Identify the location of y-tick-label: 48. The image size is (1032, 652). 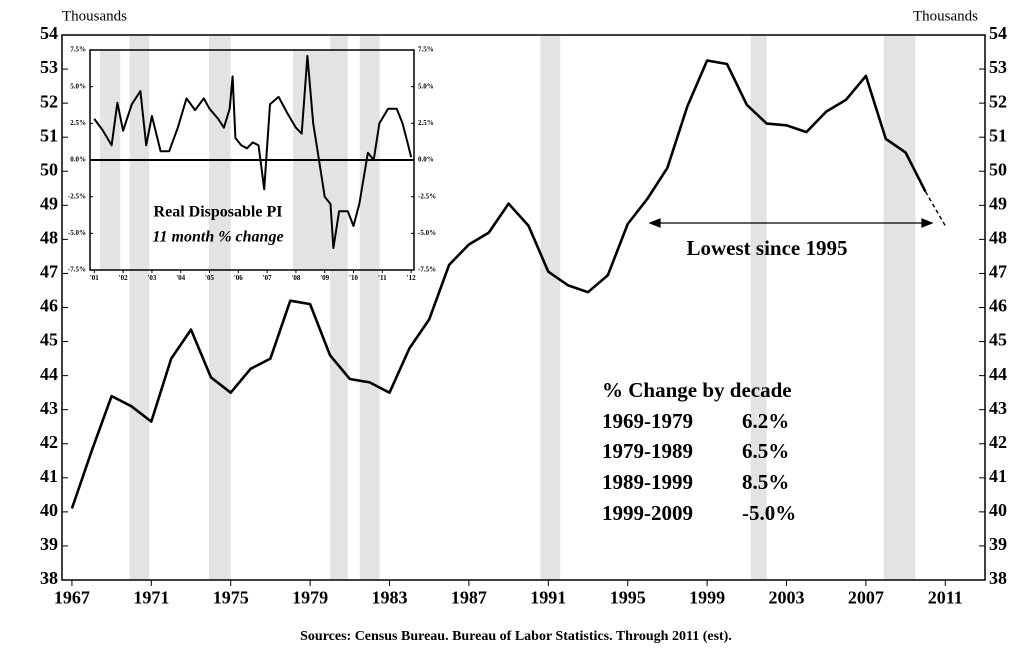
(49, 238).